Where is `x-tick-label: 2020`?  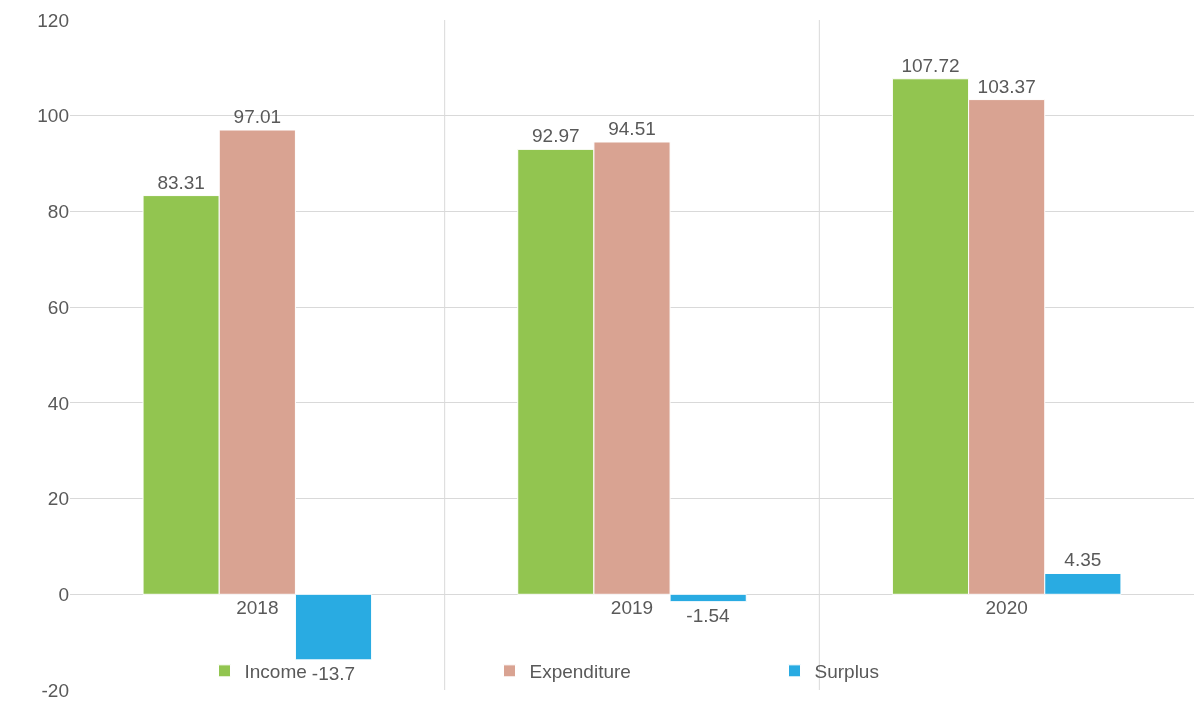
x-tick-label: 2020 is located at coordinates (1006, 608).